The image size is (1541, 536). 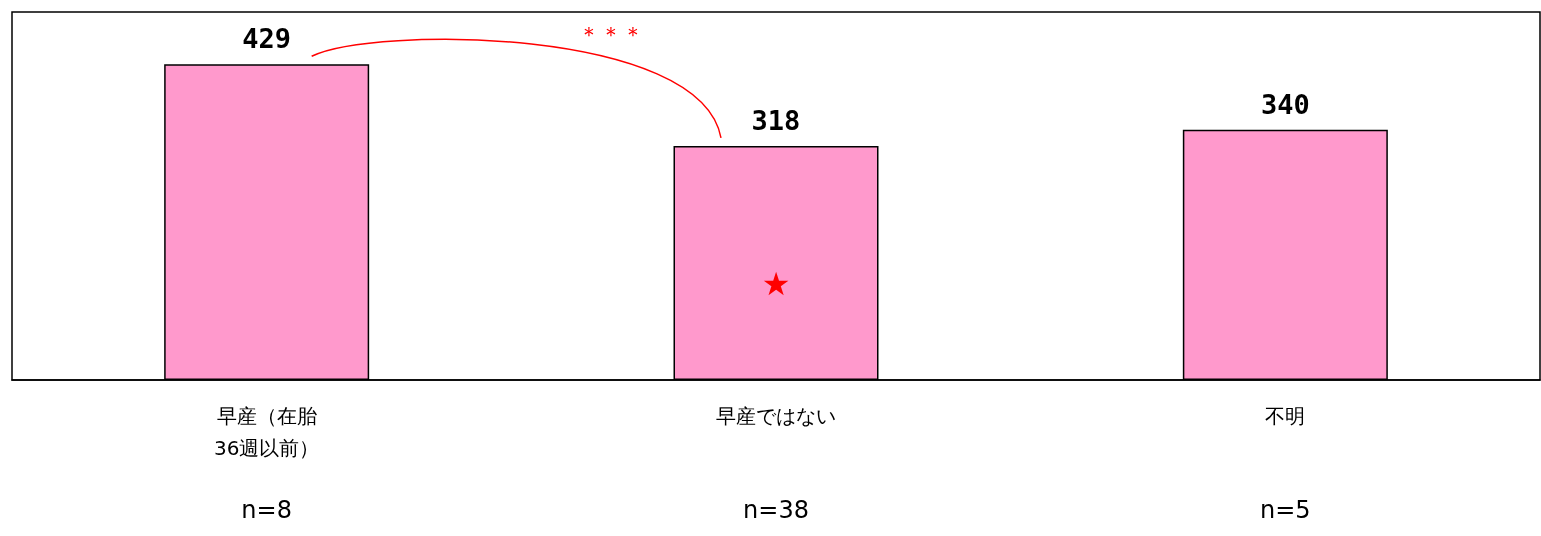 What do you see at coordinates (776, 510) in the screenshot?
I see `text: n=38` at bounding box center [776, 510].